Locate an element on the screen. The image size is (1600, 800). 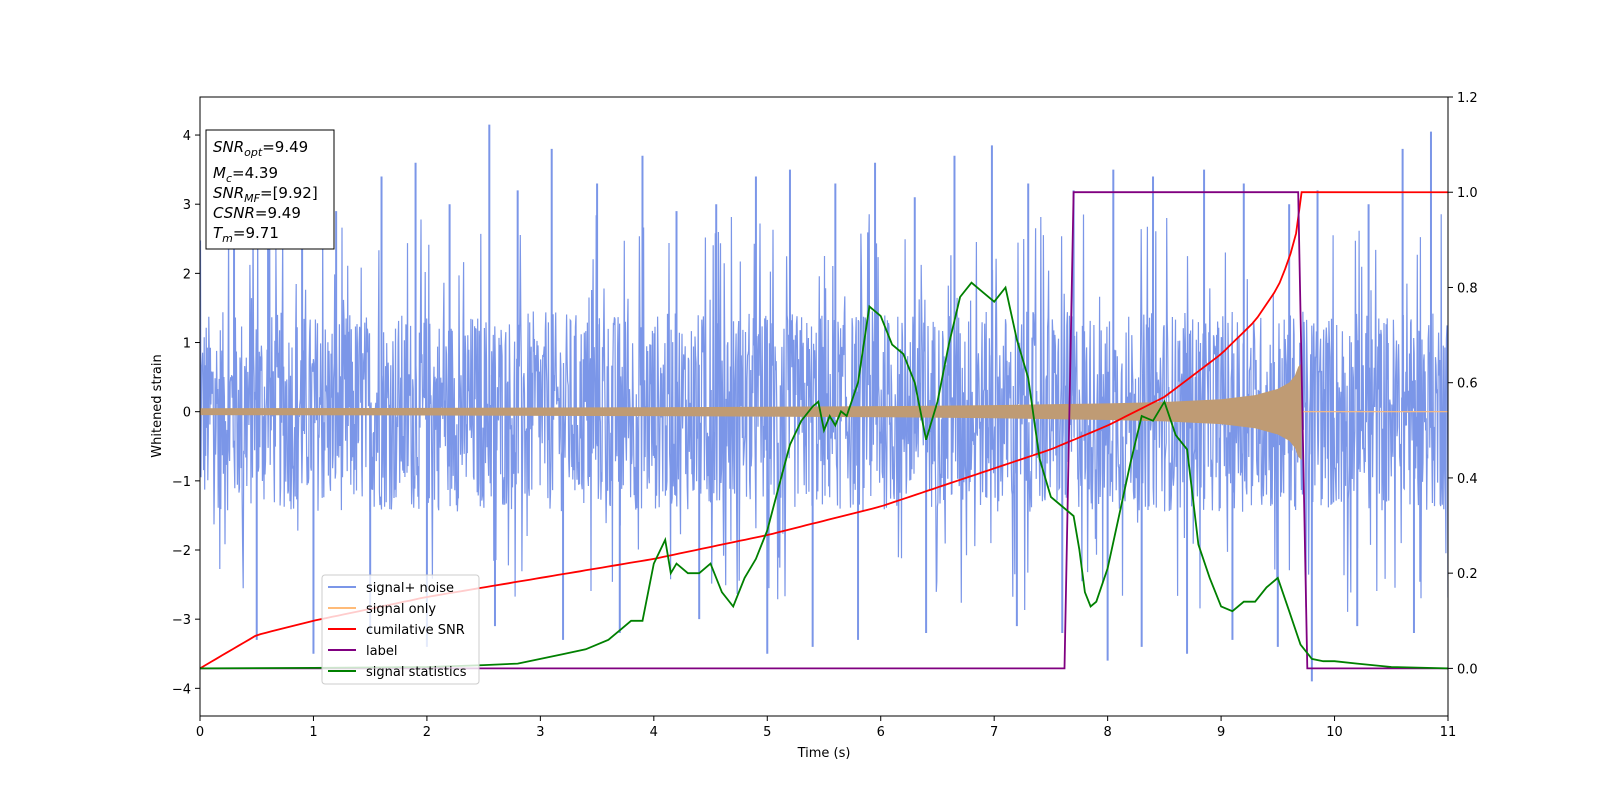
x-tick-label: 3 is located at coordinates (540, 732).